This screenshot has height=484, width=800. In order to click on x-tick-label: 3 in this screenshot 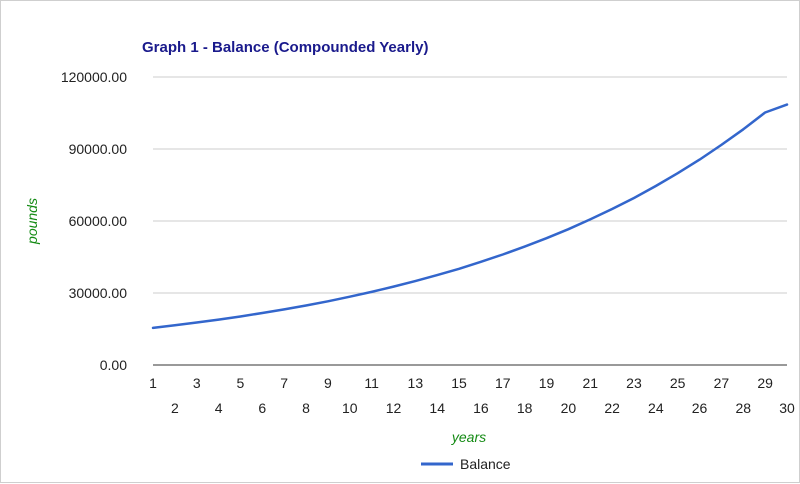, I will do `click(197, 383)`.